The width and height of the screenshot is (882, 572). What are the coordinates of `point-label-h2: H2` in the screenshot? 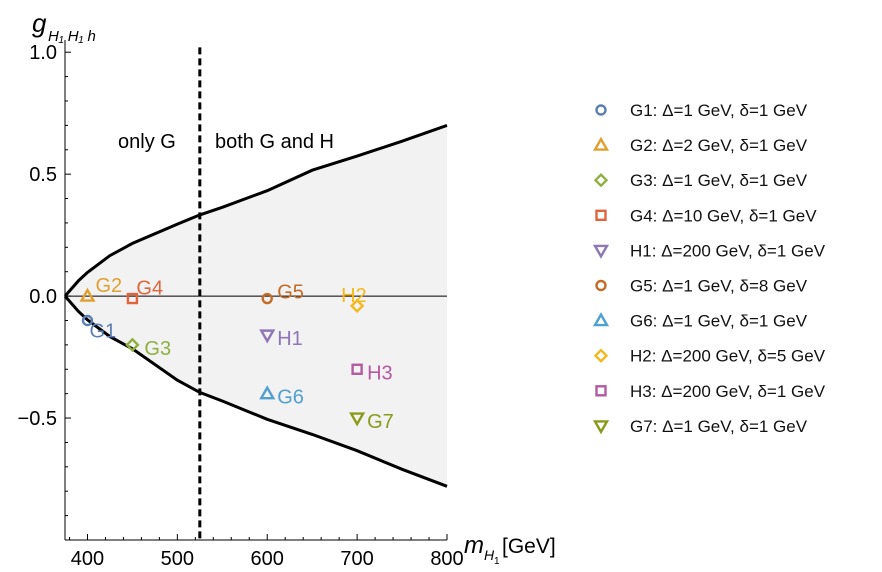 It's located at (354, 296).